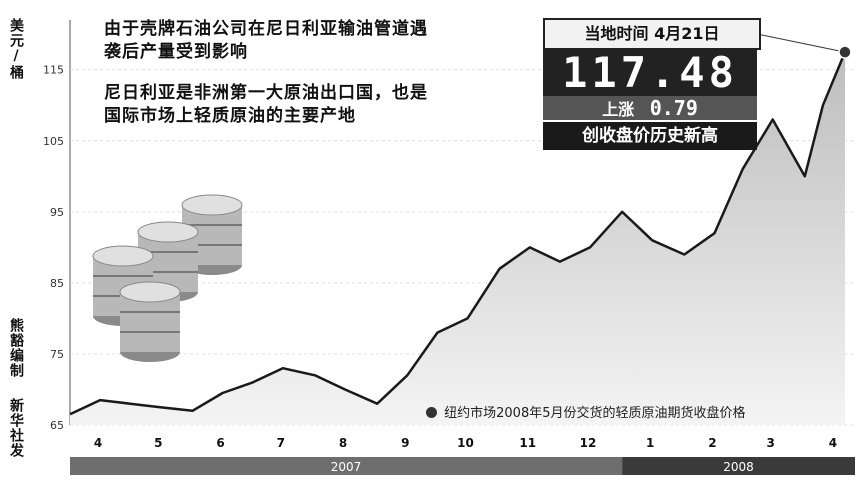 The height and width of the screenshot is (491, 864). What do you see at coordinates (57, 212) in the screenshot?
I see `y-tick-label: 95` at bounding box center [57, 212].